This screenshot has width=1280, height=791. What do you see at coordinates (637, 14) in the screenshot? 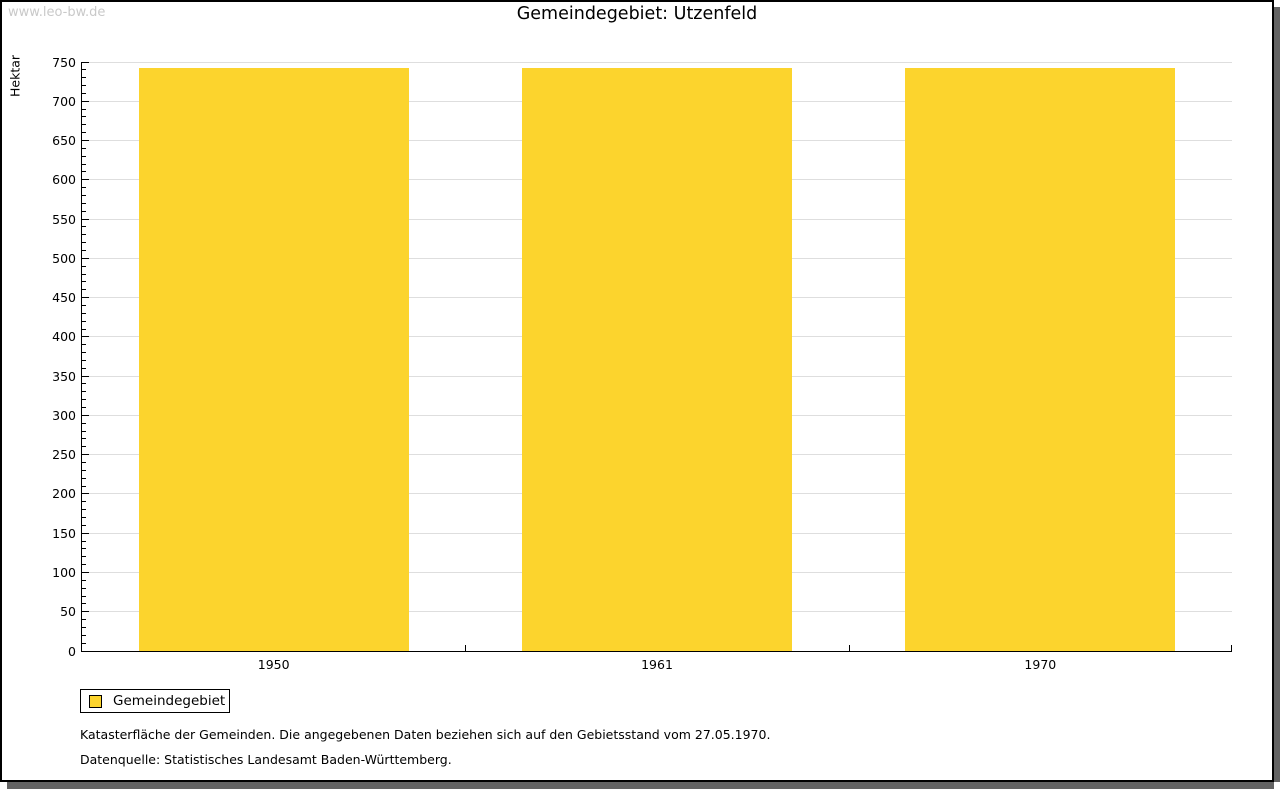
I see `chart-title: Gemeindegebiet: Utzenfeld` at bounding box center [637, 14].